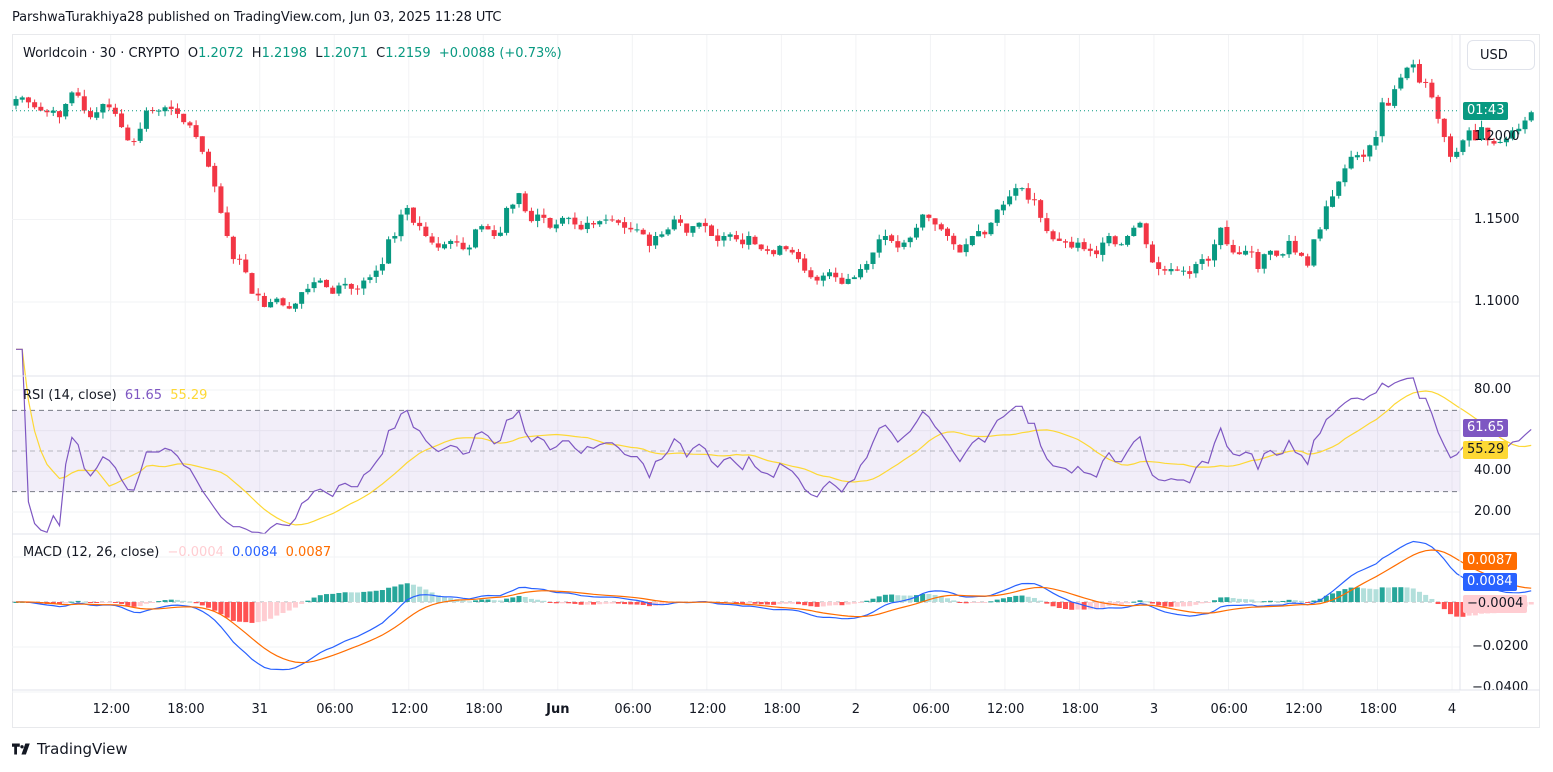  I want to click on macd-hist-value: −0.0004, so click(195, 552).